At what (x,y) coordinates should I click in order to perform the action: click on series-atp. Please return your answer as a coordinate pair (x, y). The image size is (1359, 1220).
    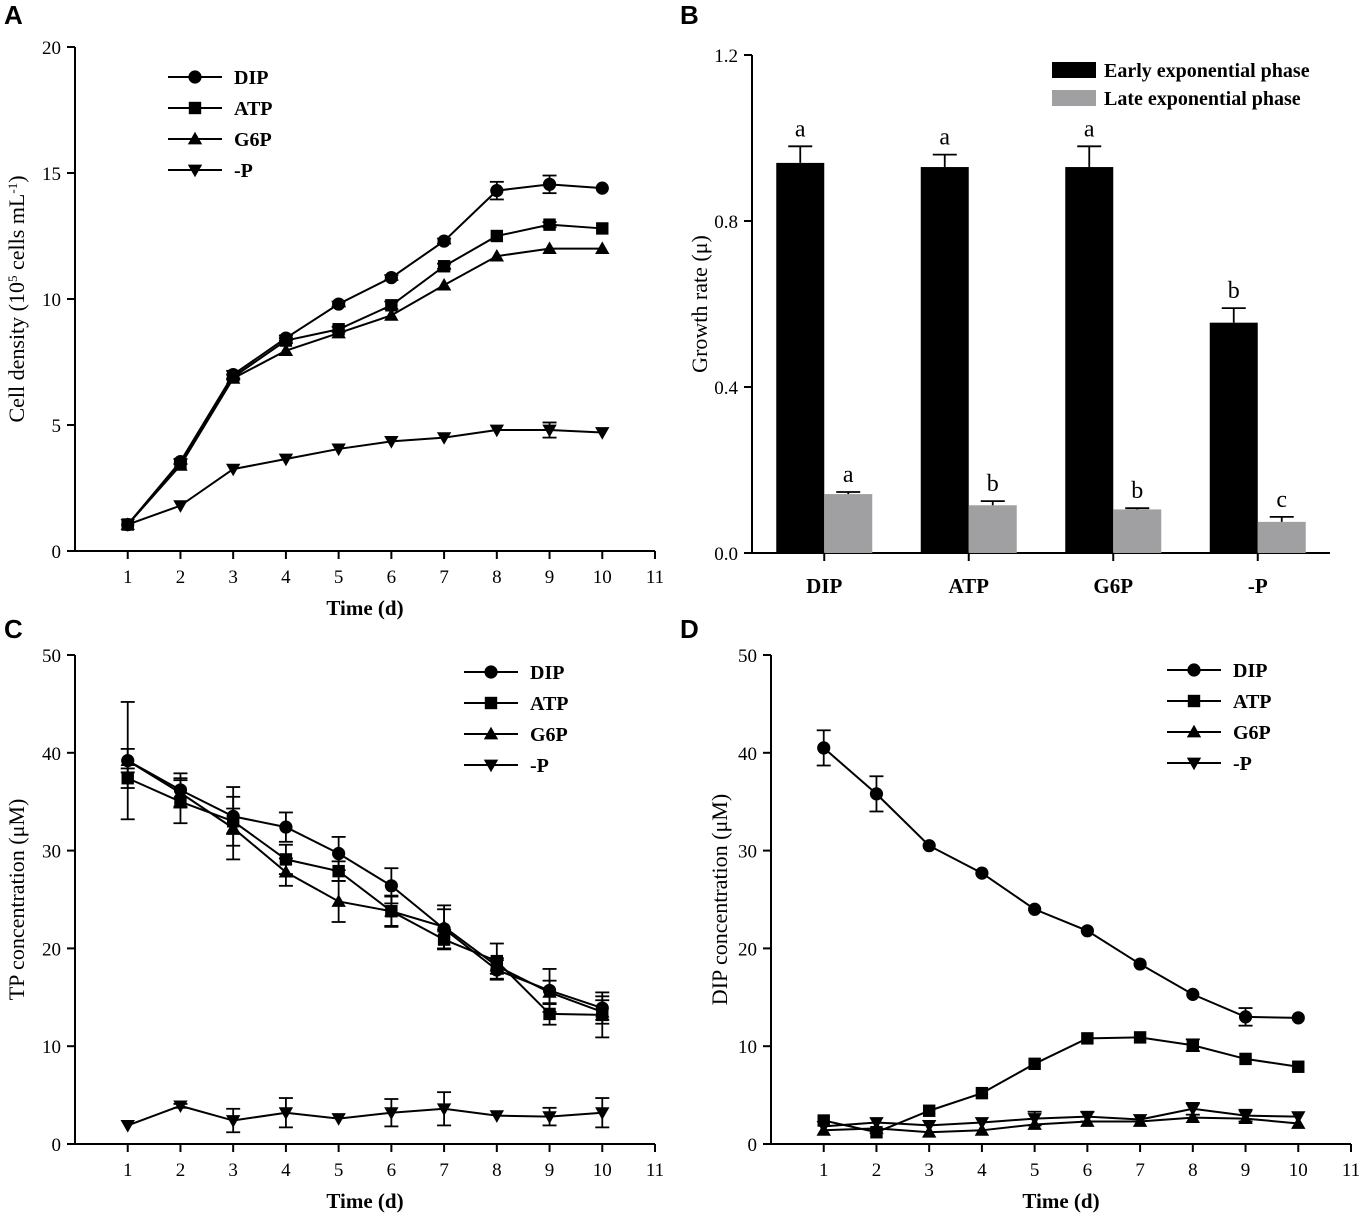
    Looking at the image, I should click on (365, 903).